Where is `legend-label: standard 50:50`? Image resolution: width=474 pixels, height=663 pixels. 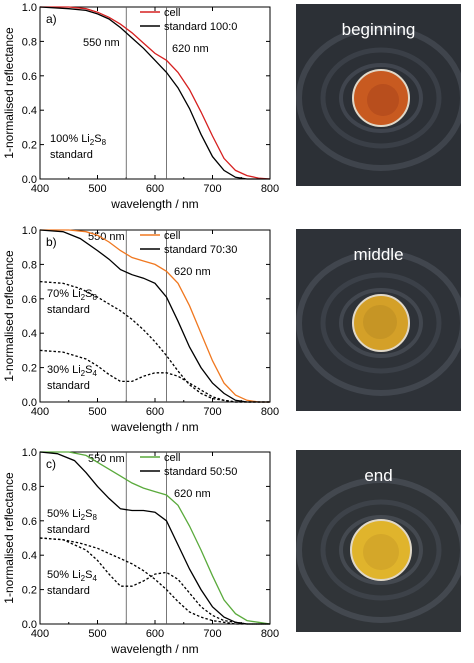
legend-label: standard 50:50 is located at coordinates (200, 472).